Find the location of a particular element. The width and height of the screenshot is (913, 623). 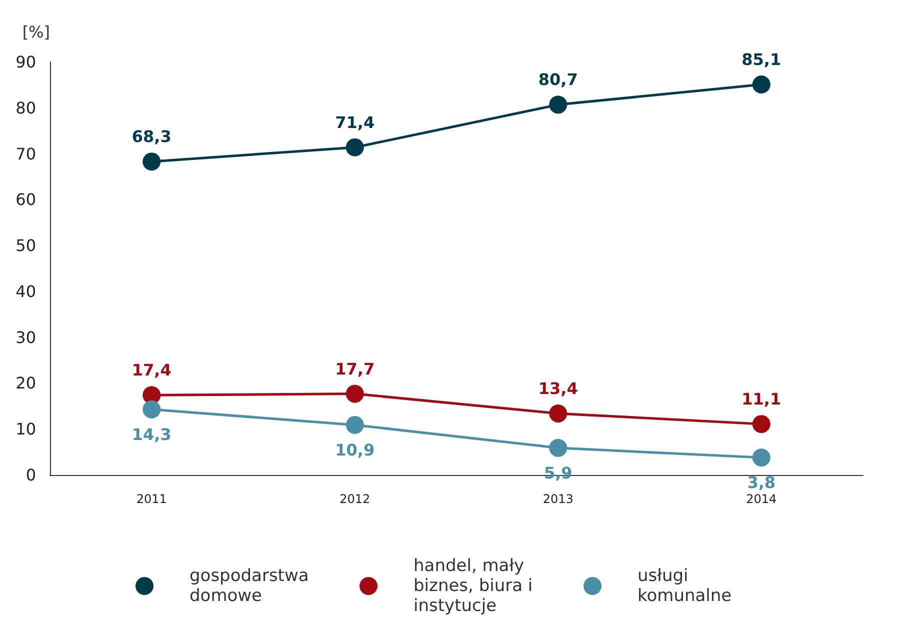

y-tick-label: 10 is located at coordinates (26, 429).